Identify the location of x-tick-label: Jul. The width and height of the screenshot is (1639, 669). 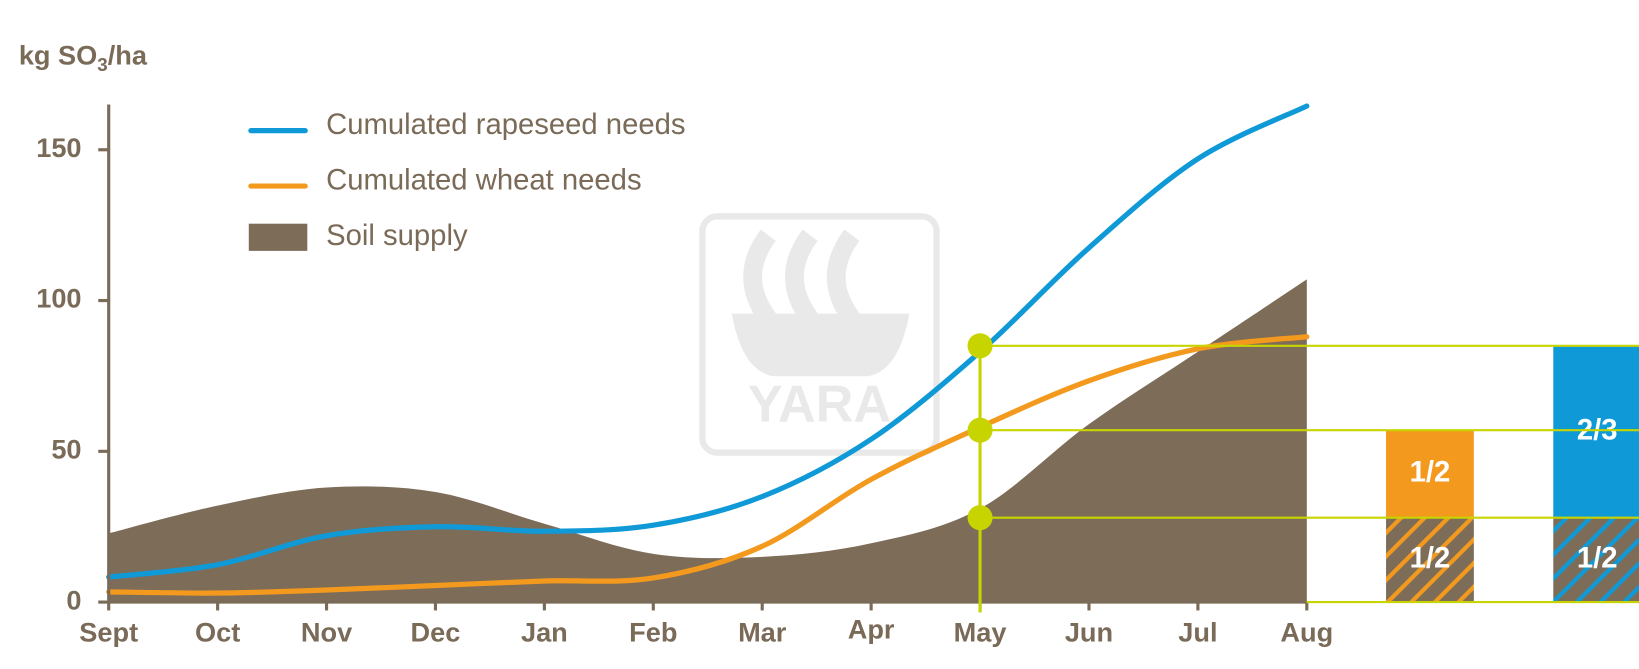
(1197, 632).